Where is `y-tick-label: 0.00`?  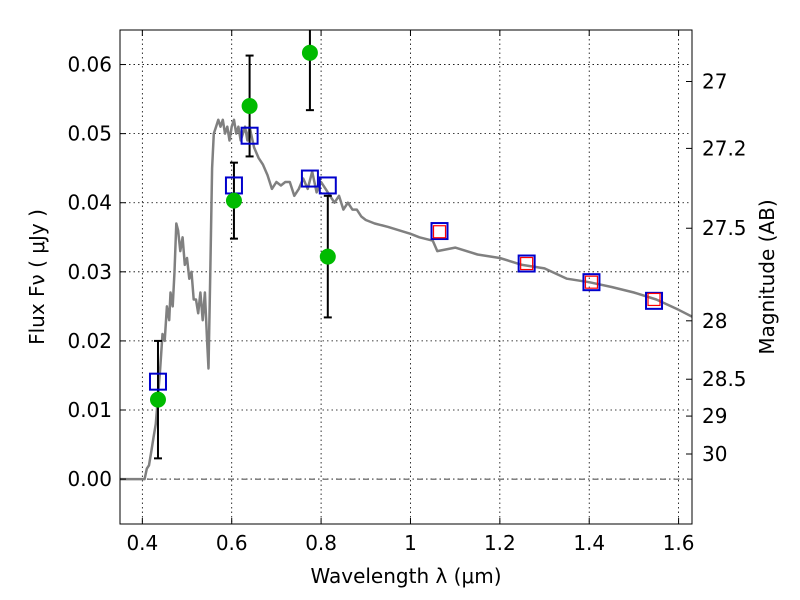
y-tick-label: 0.00 is located at coordinates (89, 479).